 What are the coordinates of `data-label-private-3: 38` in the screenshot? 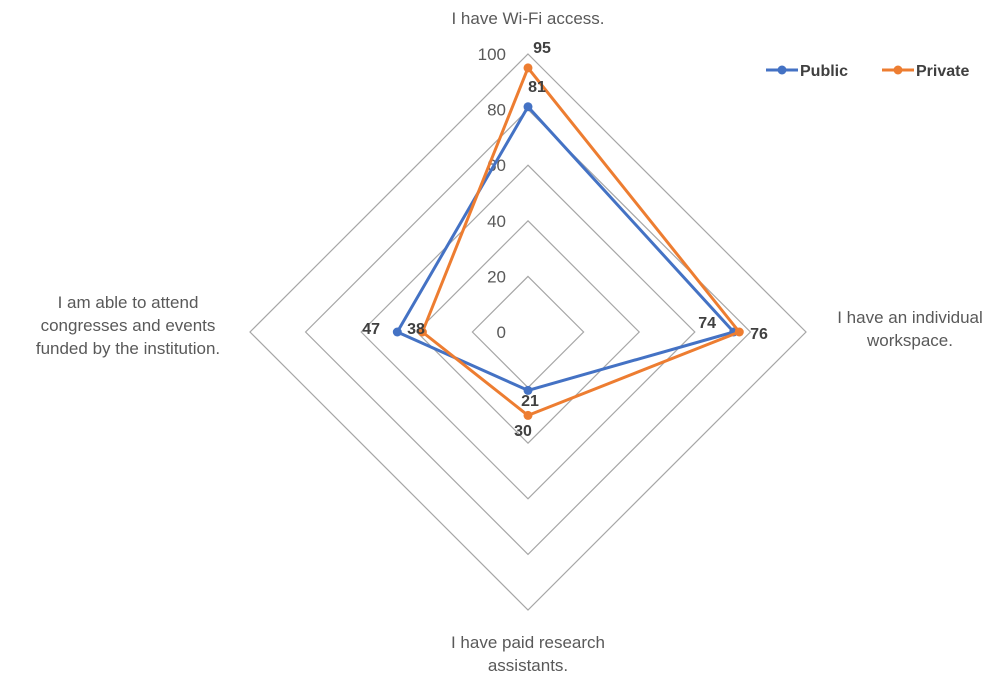 It's located at (416, 329).